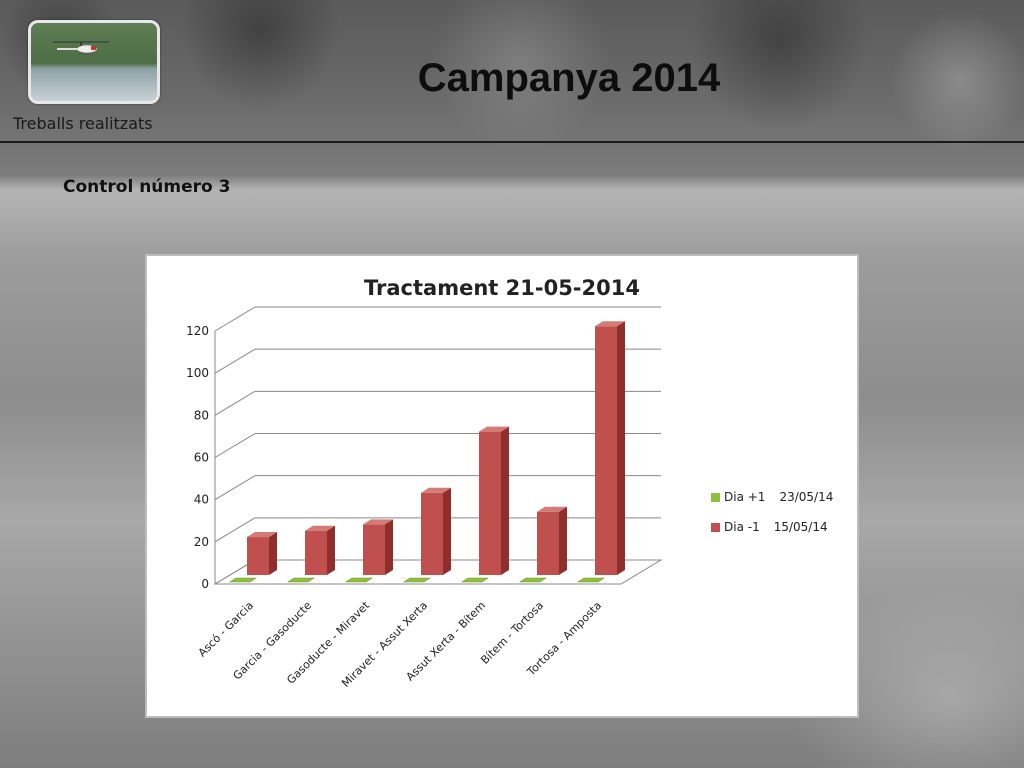 This screenshot has height=768, width=1024. Describe the element at coordinates (83, 123) in the screenshot. I see `page-subtitle: Treballs realitzats` at that location.